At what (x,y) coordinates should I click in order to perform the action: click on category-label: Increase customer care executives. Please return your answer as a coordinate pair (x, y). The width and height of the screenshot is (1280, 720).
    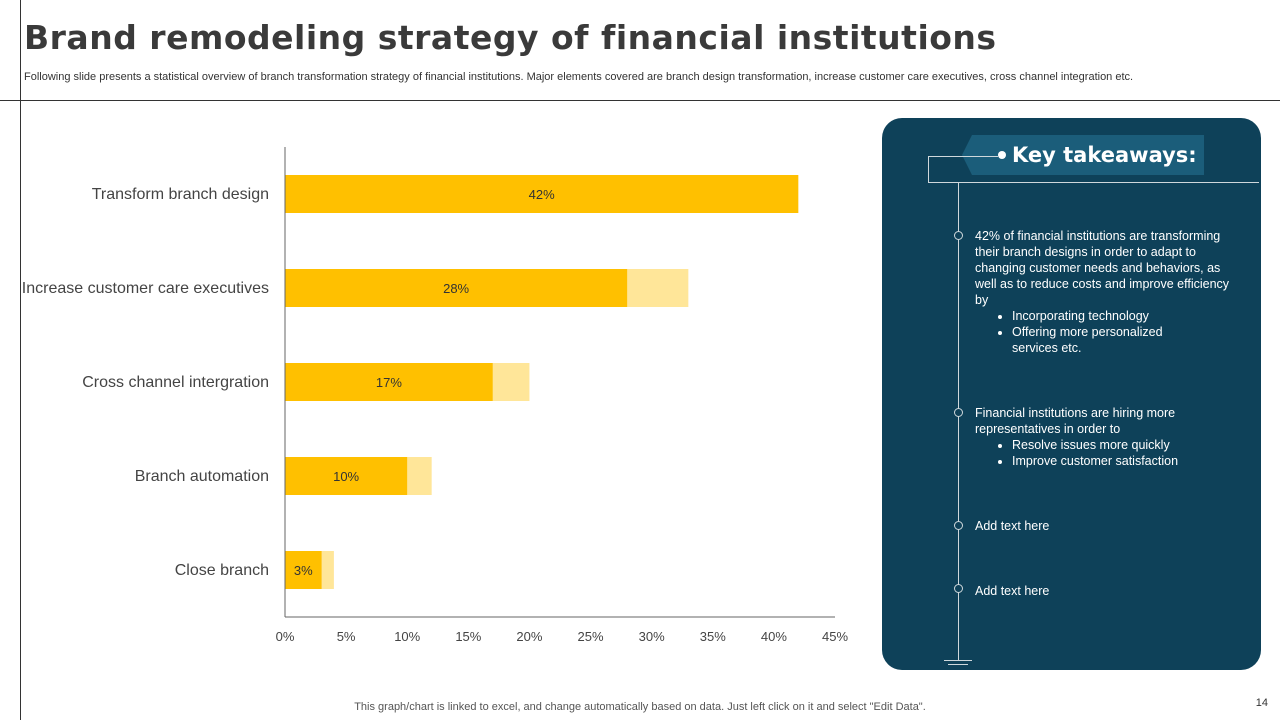
    Looking at the image, I should click on (145, 288).